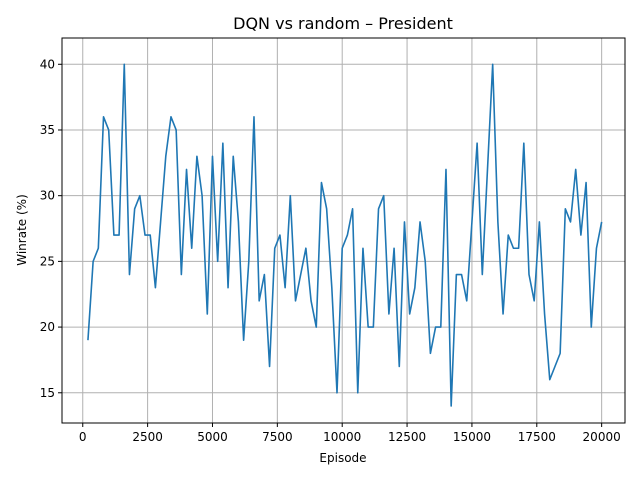  I want to click on x-axis: 0 2500 5000 7500 10000 12500 15000 17500 20000, so click(350, 433).